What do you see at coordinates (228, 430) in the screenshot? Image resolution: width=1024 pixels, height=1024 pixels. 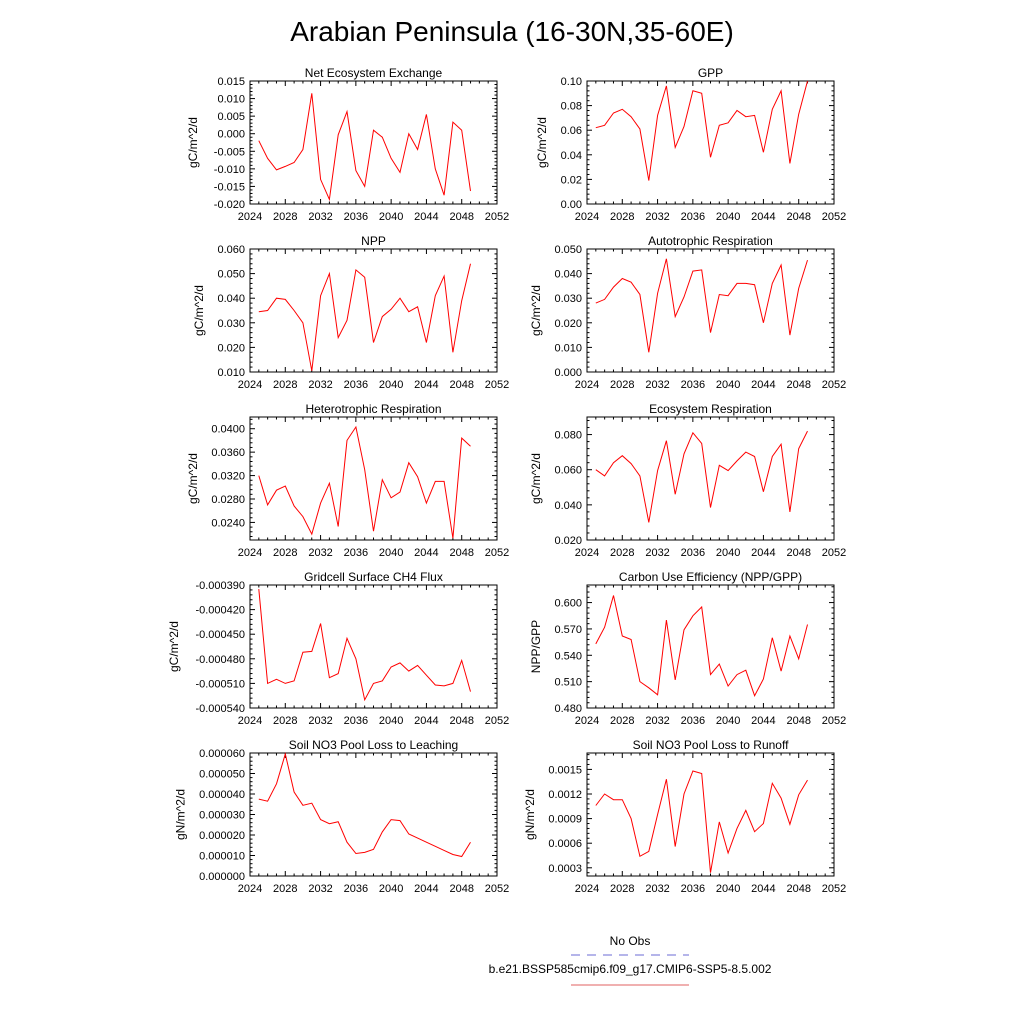 I see `y-tick-label: 0.0400` at bounding box center [228, 430].